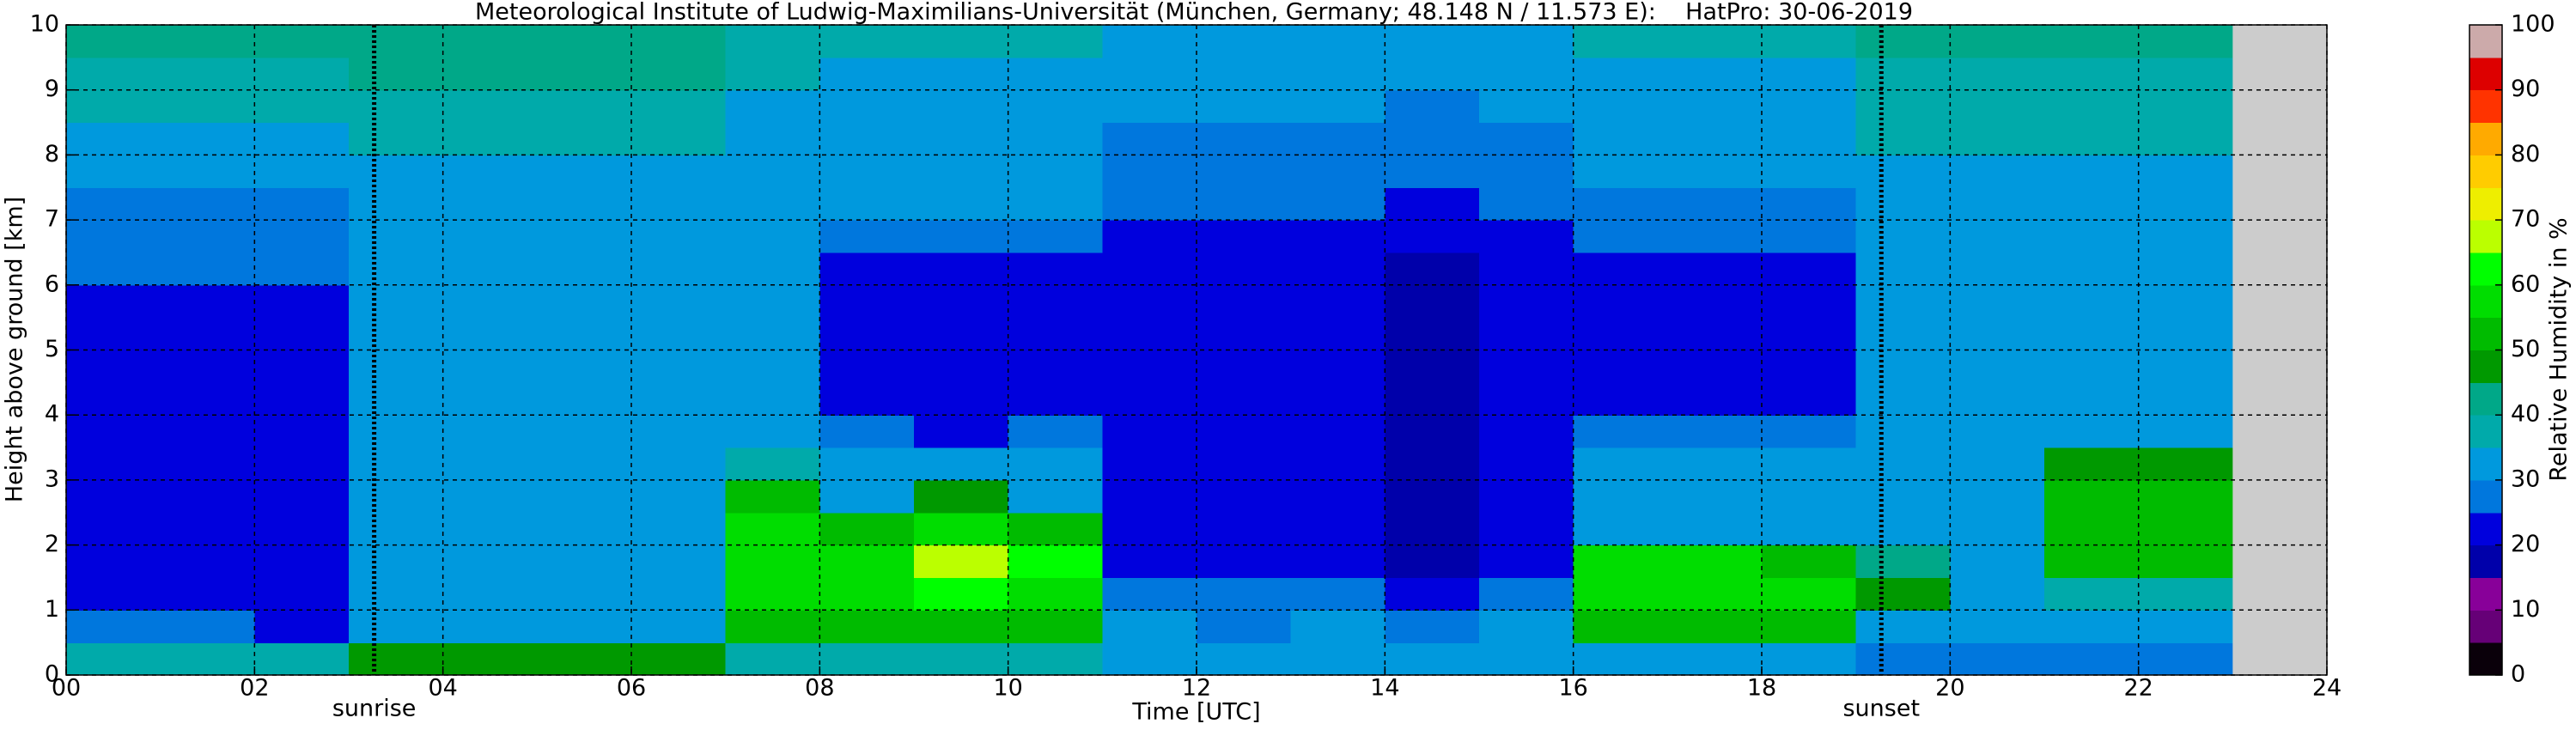 Image resolution: width=2576 pixels, height=730 pixels. Describe the element at coordinates (2279, 350) in the screenshot. I see `no-data-region` at that location.